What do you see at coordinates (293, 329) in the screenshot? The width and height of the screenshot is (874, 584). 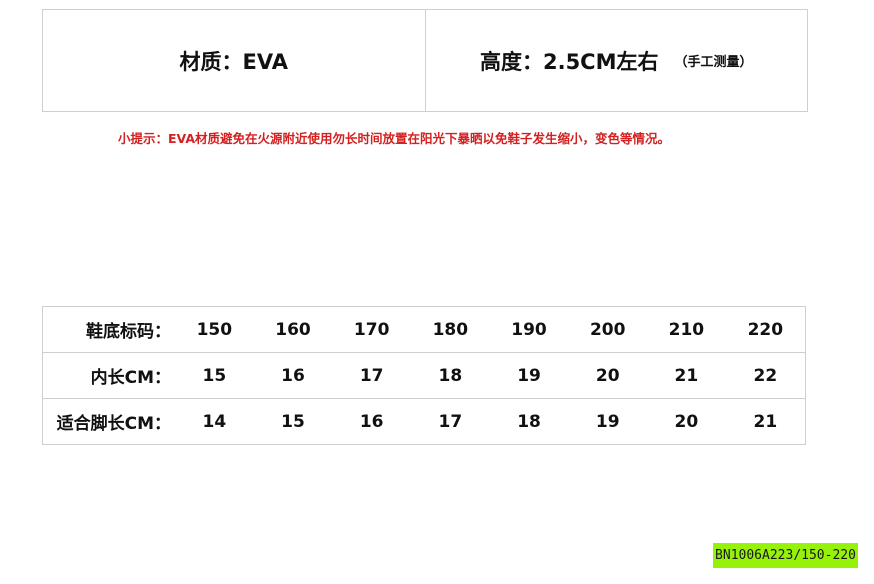 I see `table-cell: 160` at bounding box center [293, 329].